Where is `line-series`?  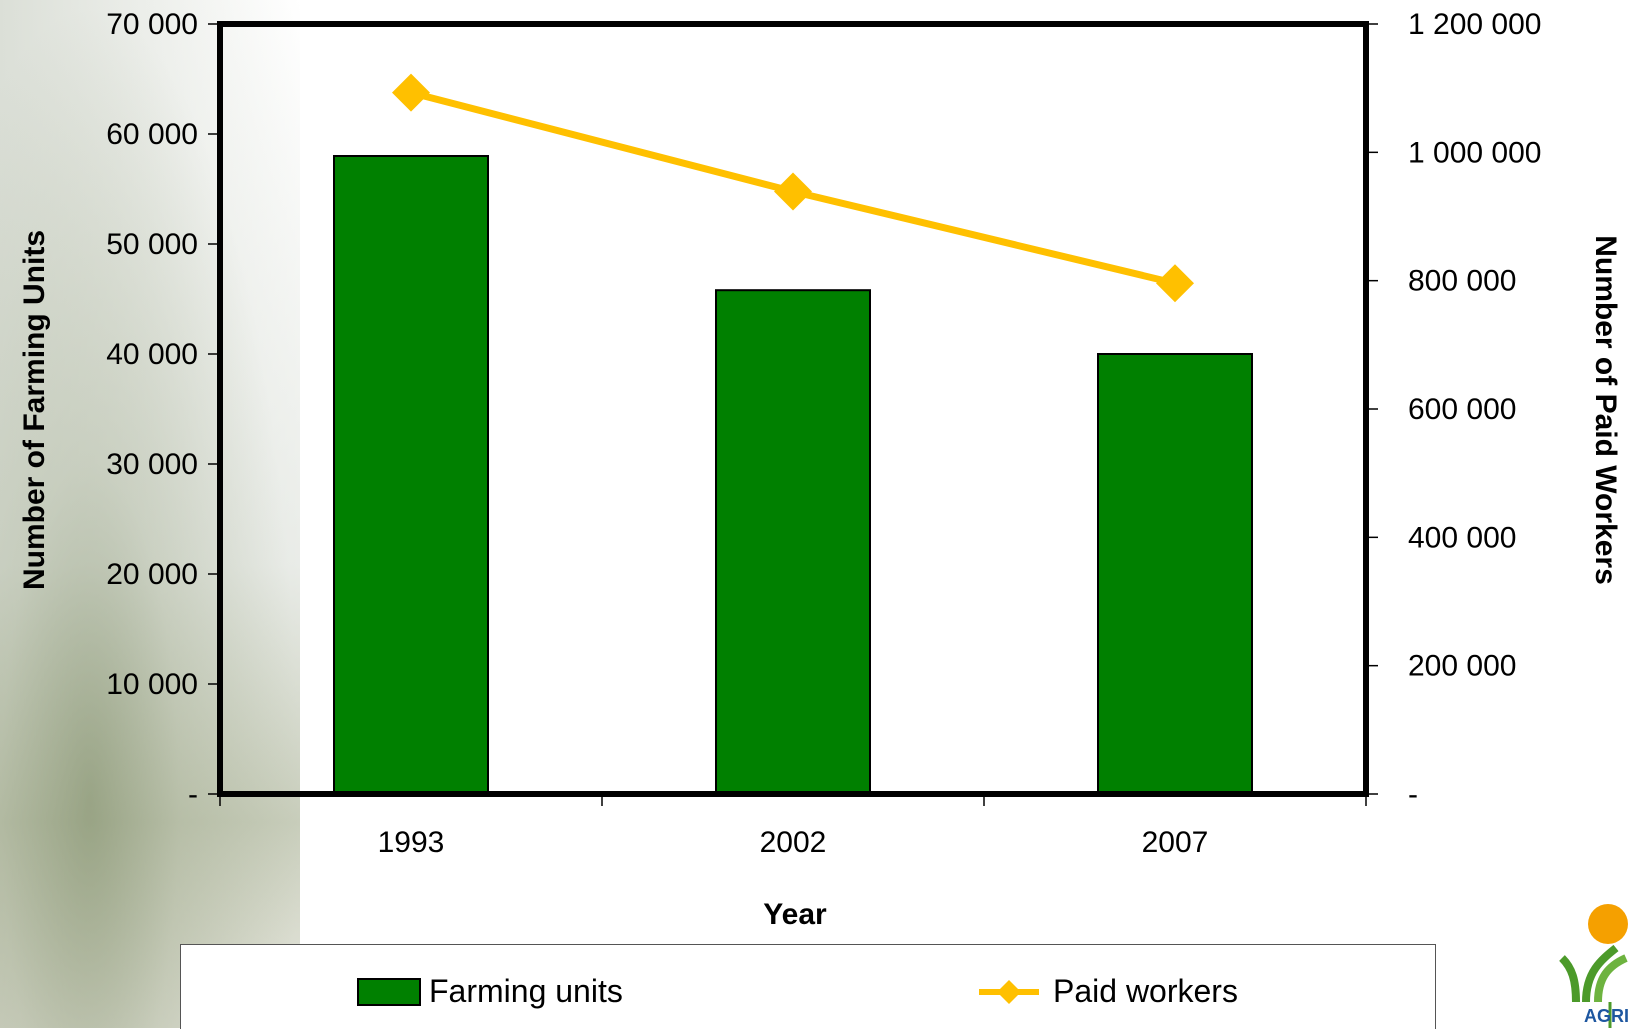
line-series is located at coordinates (793, 188).